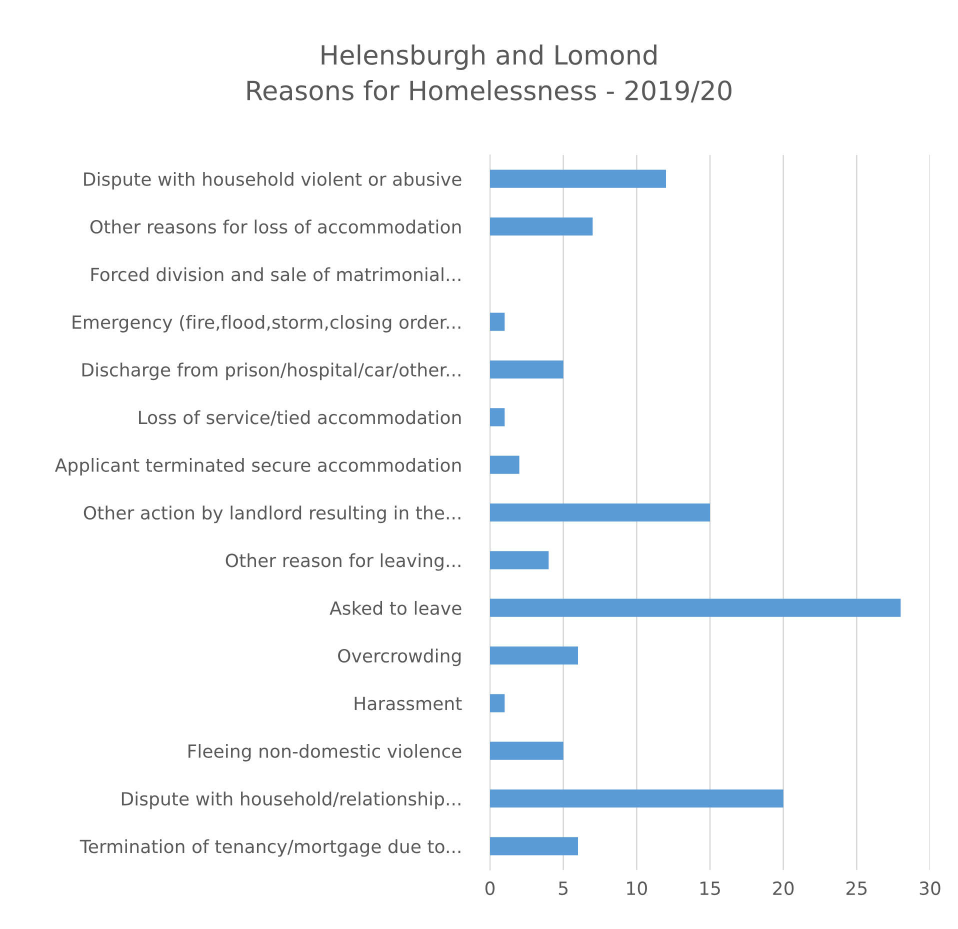 Image resolution: width=958 pixels, height=929 pixels. I want to click on x-tick-label: 25, so click(856, 888).